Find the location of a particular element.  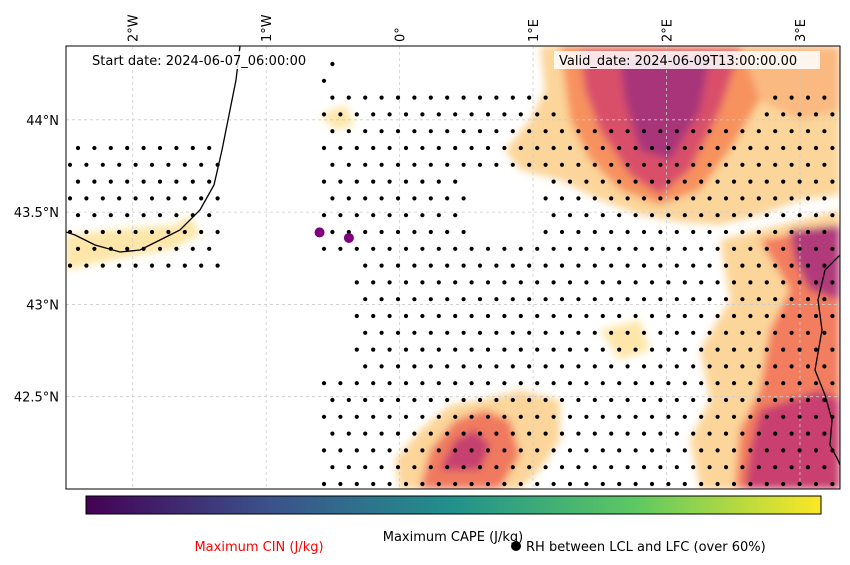

cape-colorbar is located at coordinates (453, 505).